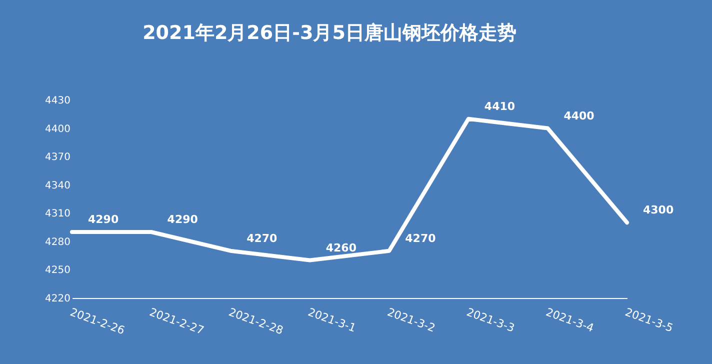 This screenshot has height=364, width=712. I want to click on y-tick-label: 4250, so click(57, 270).